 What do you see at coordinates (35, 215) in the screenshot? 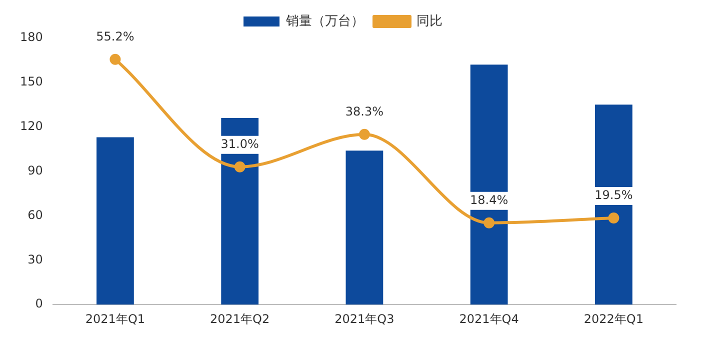
I see `y-tick-label: 60` at bounding box center [35, 215].